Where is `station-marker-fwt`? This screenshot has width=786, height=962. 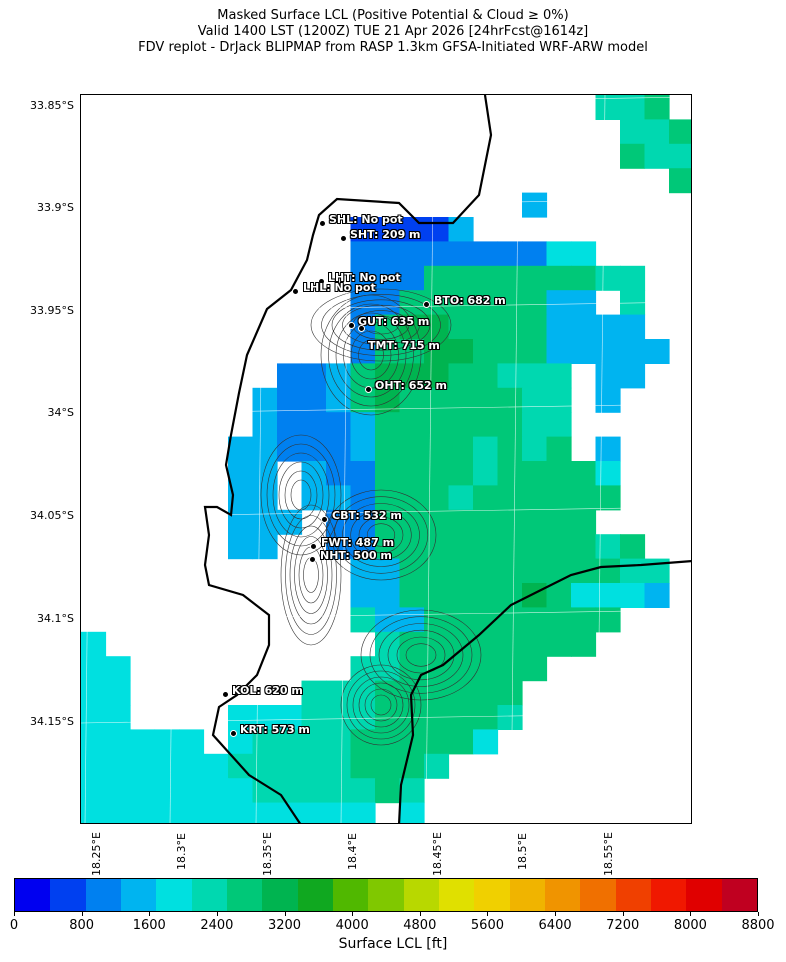 station-marker-fwt is located at coordinates (313, 546).